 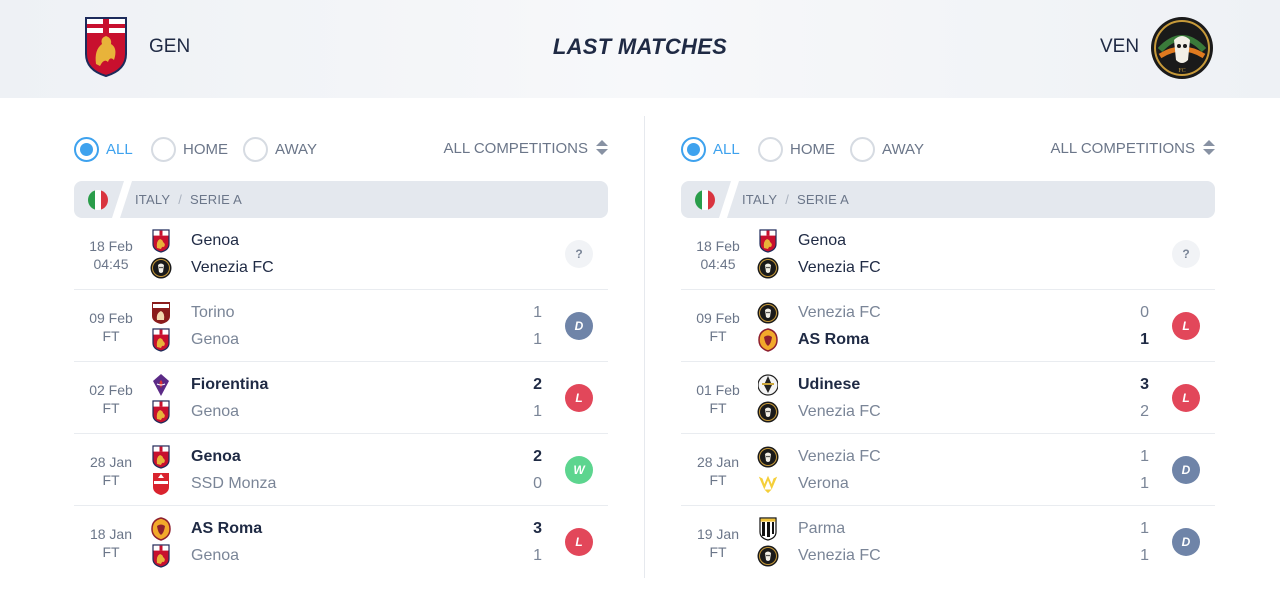 I want to click on league-header: ITALY / SERIE A, so click(x=948, y=199).